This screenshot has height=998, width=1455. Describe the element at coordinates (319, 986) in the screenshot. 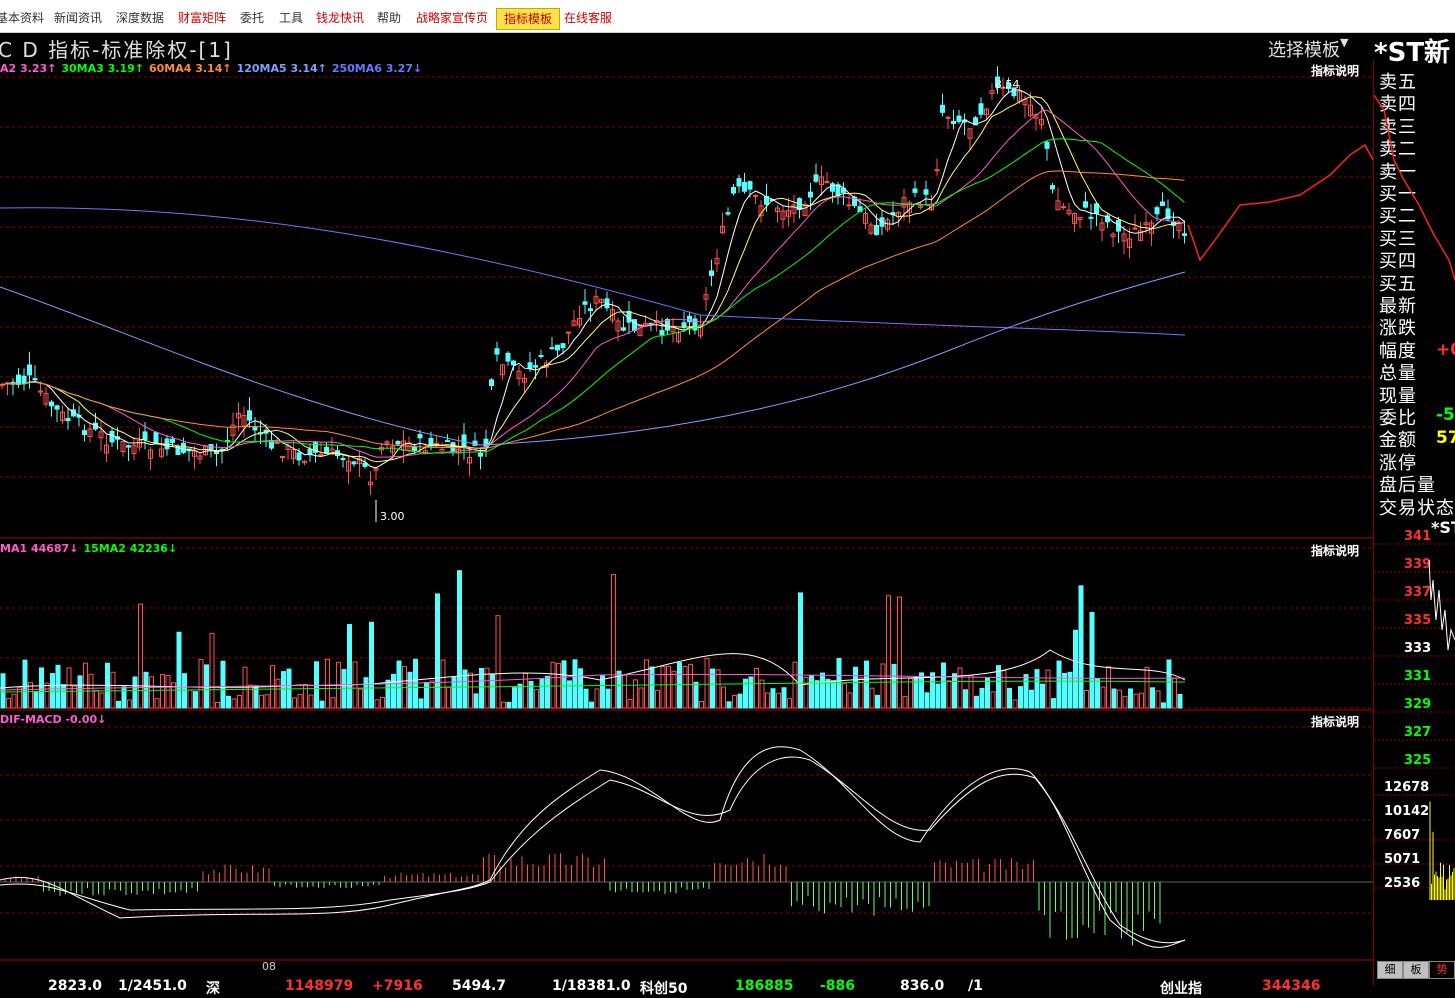

I see `status-item: 1148979` at that location.